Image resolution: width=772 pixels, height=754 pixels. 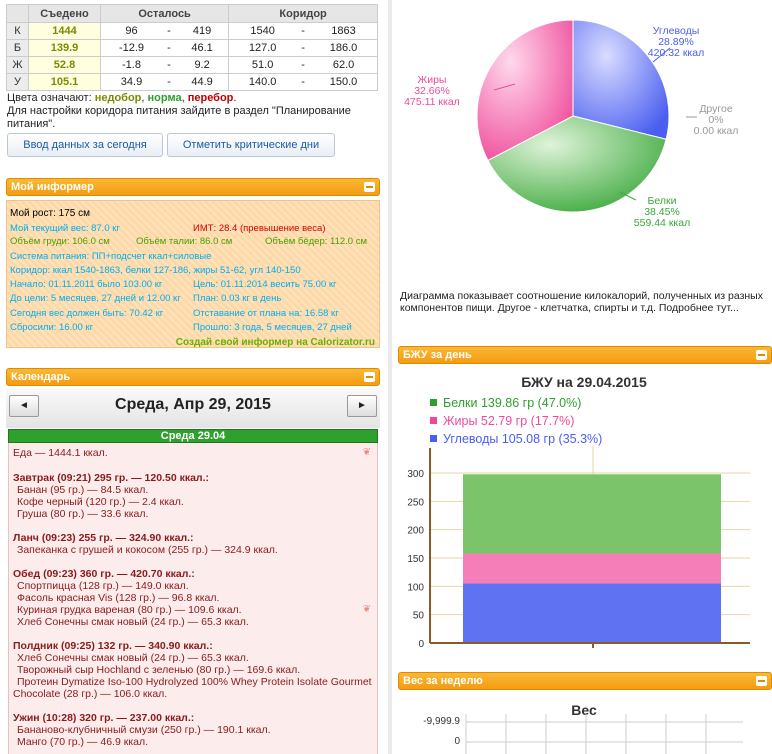 What do you see at coordinates (118, 98) in the screenshot?
I see `legend-under: недобор` at bounding box center [118, 98].